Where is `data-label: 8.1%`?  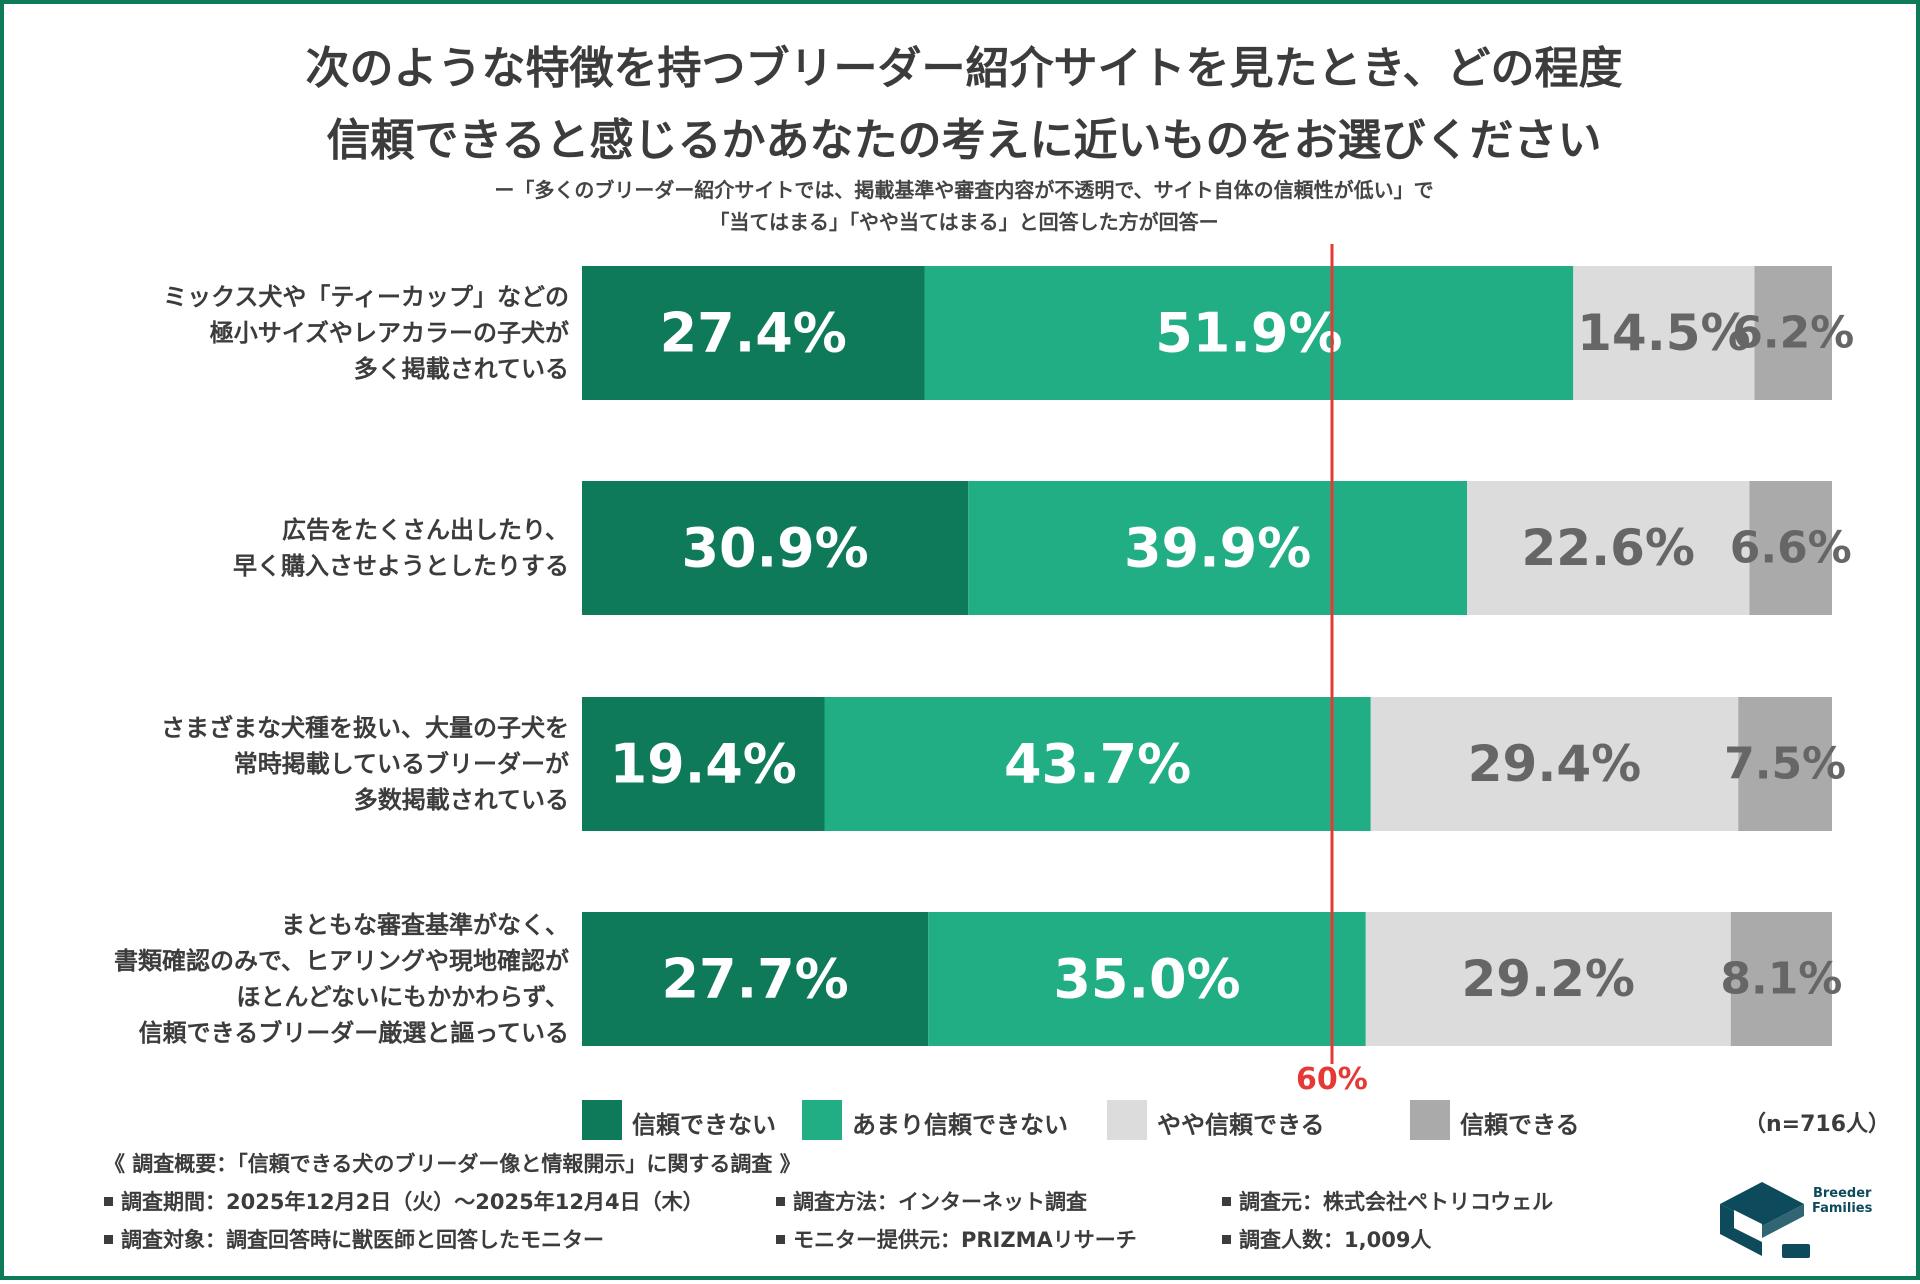
data-label: 8.1% is located at coordinates (1781, 979).